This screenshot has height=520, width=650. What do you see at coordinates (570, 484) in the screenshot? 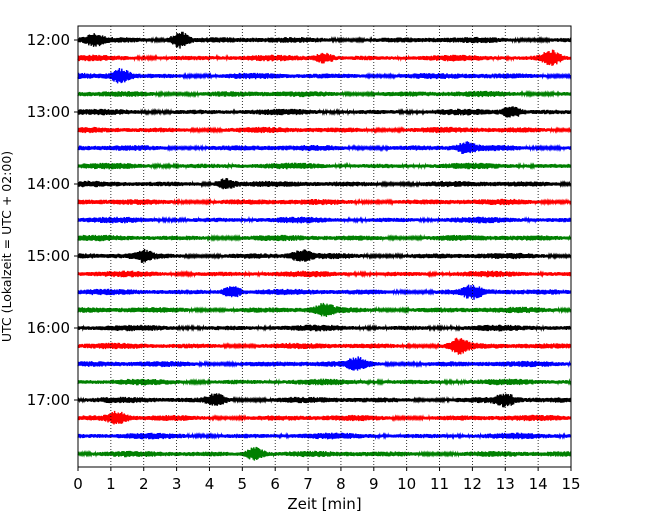
I see `x-tick-label: 15` at bounding box center [570, 484].